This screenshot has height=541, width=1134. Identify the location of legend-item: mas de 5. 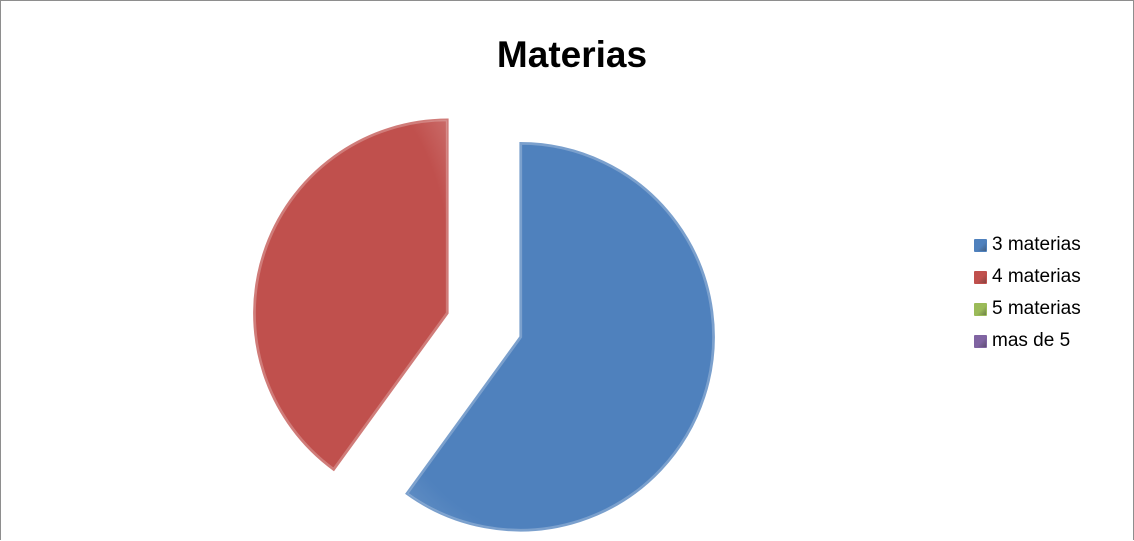
(1027, 341).